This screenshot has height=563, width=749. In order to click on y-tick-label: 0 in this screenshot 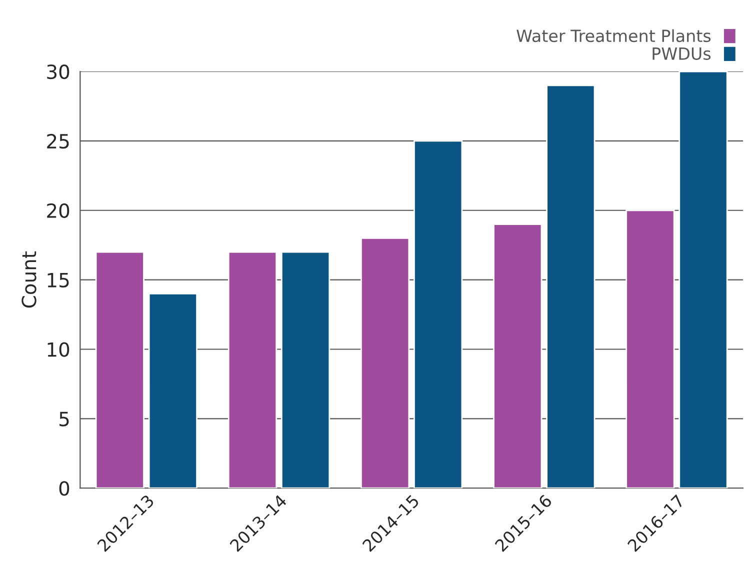, I will do `click(64, 488)`.